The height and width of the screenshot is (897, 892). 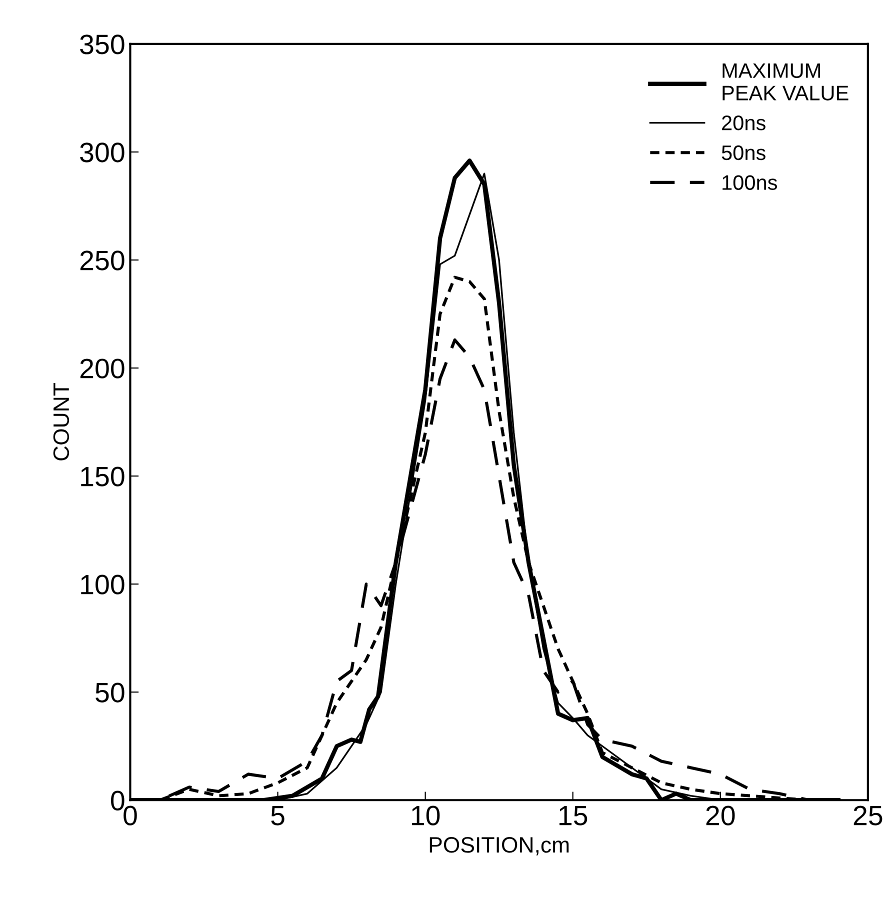 What do you see at coordinates (102, 476) in the screenshot?
I see `y-tick-label: 150` at bounding box center [102, 476].